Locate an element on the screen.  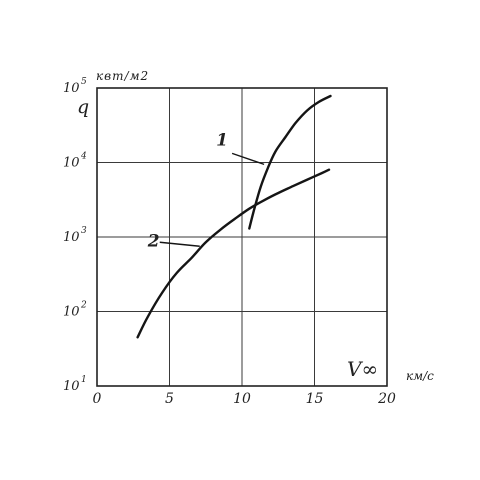
series-1-line is located at coordinates (290, 162).